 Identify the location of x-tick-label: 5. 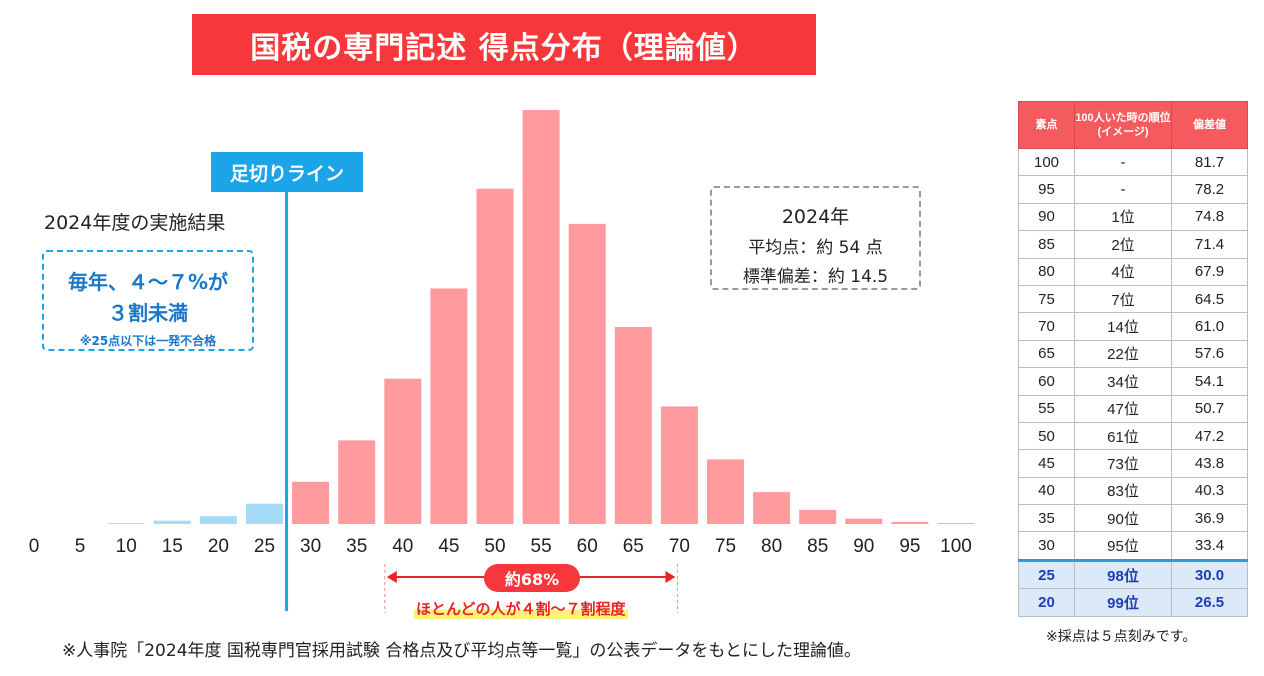
(80, 546).